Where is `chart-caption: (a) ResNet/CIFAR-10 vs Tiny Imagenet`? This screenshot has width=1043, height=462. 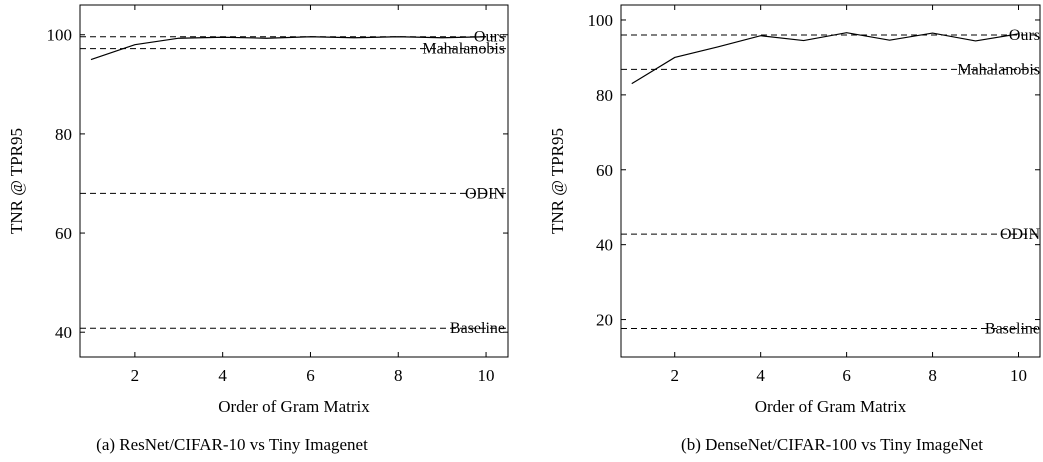 chart-caption: (a) ResNet/CIFAR-10 vs Tiny Imagenet is located at coordinates (232, 444).